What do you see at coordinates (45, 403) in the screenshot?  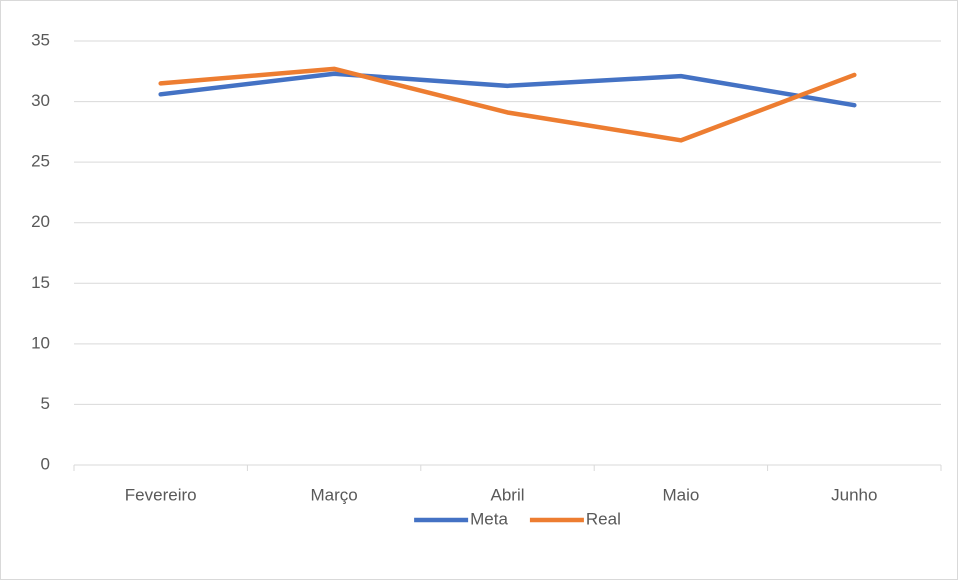 I see `y-tick-label: 5` at bounding box center [45, 403].